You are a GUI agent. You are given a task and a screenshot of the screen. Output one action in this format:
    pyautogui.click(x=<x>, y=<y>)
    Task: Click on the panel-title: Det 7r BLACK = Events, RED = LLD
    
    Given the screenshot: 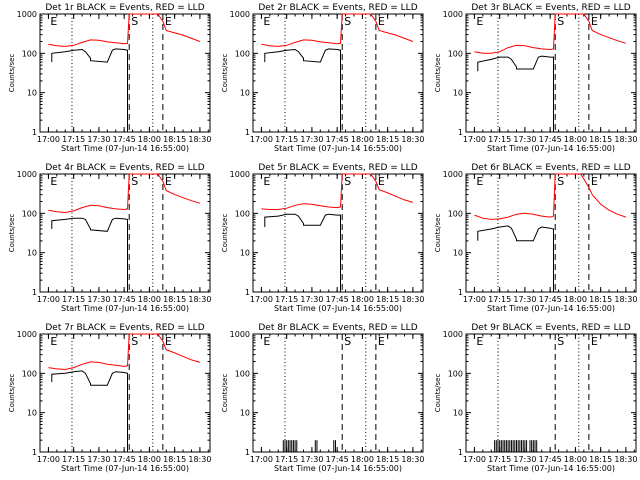 What is the action you would take?
    pyautogui.click(x=124, y=328)
    